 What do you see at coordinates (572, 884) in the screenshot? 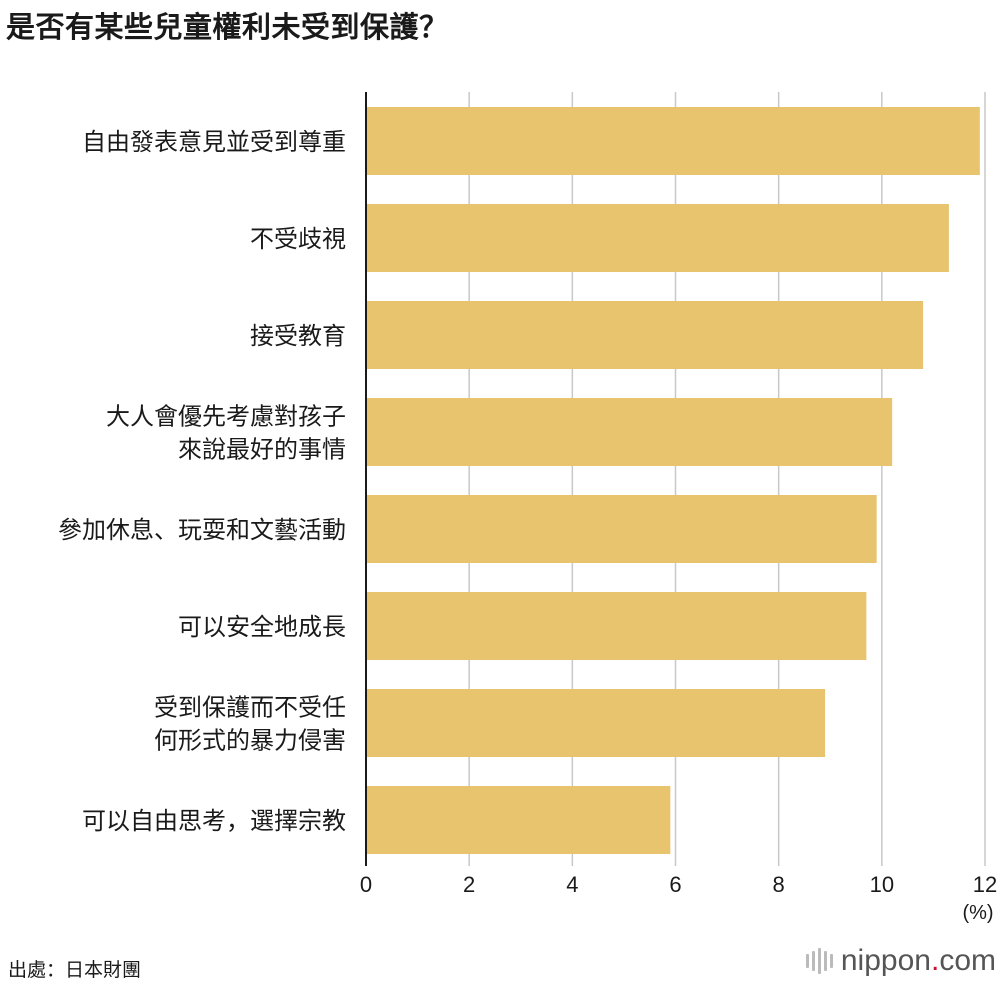
I see `x-tick-label-2: 4` at bounding box center [572, 884].